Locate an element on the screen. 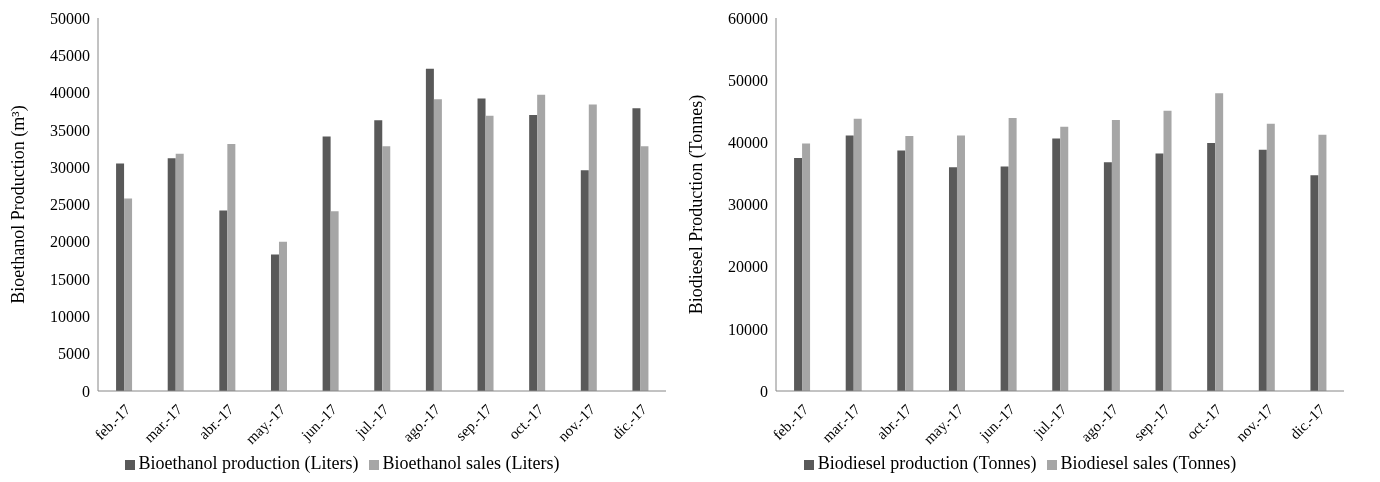  y-tick-label: 5000 is located at coordinates (74, 354).